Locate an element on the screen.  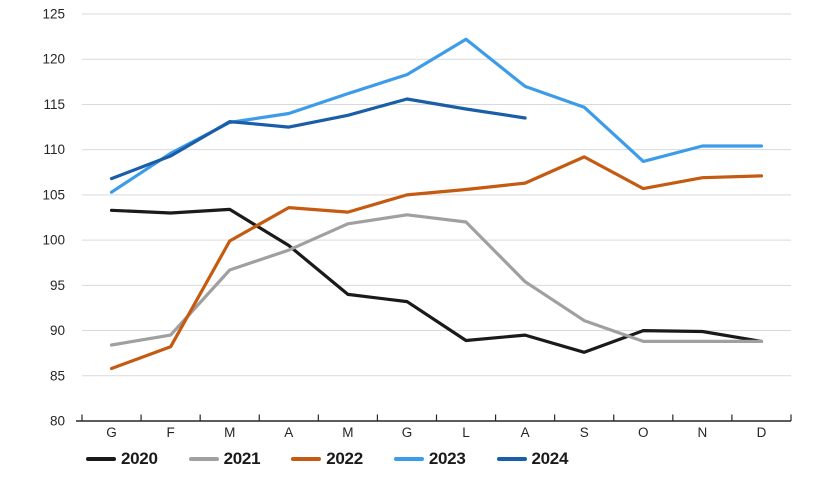
svg-text: S is located at coordinates (584, 432).